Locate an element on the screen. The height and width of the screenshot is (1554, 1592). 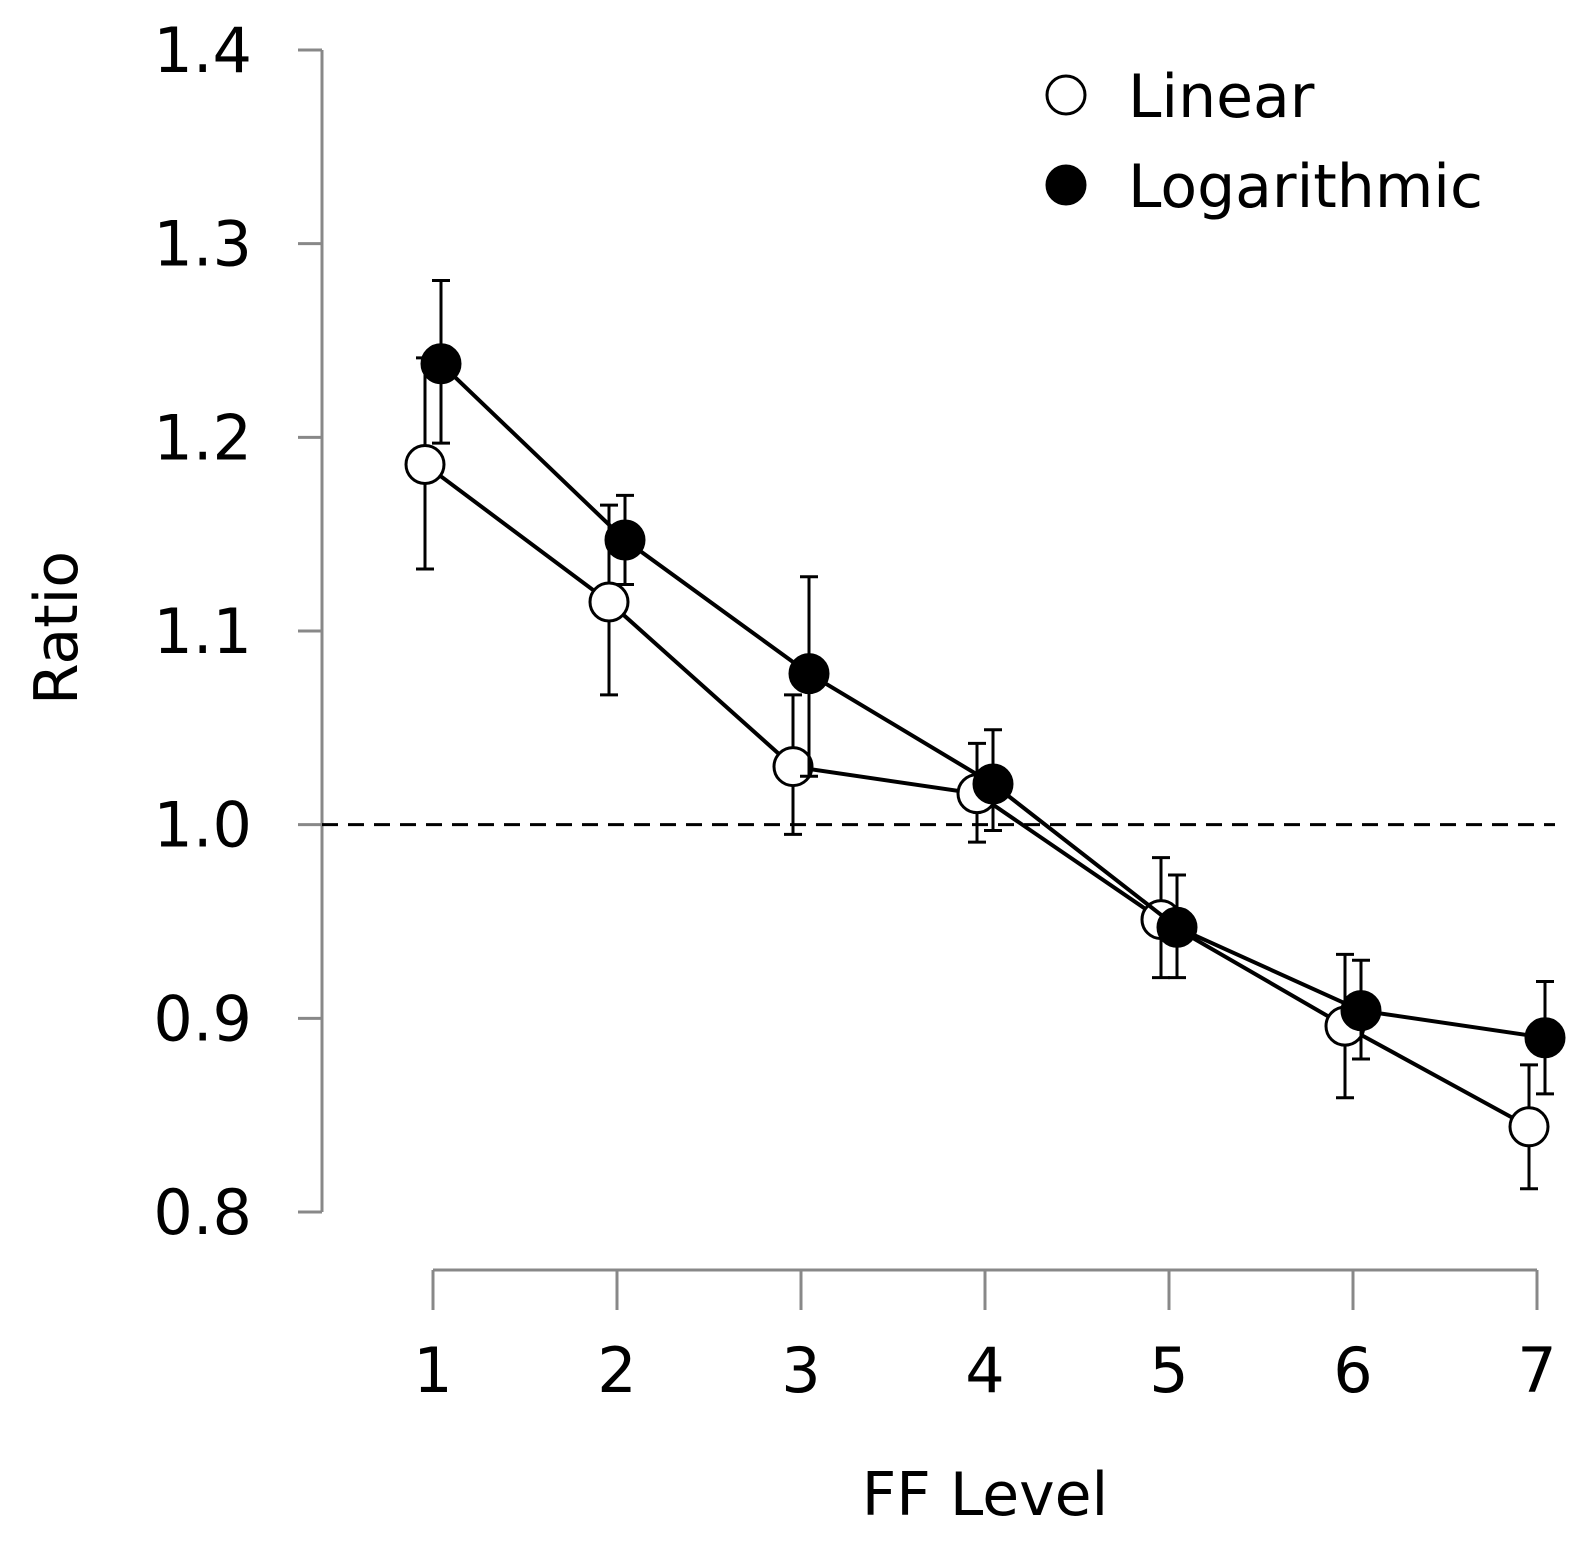
y-tick-label: 1.2 is located at coordinates (202, 437).